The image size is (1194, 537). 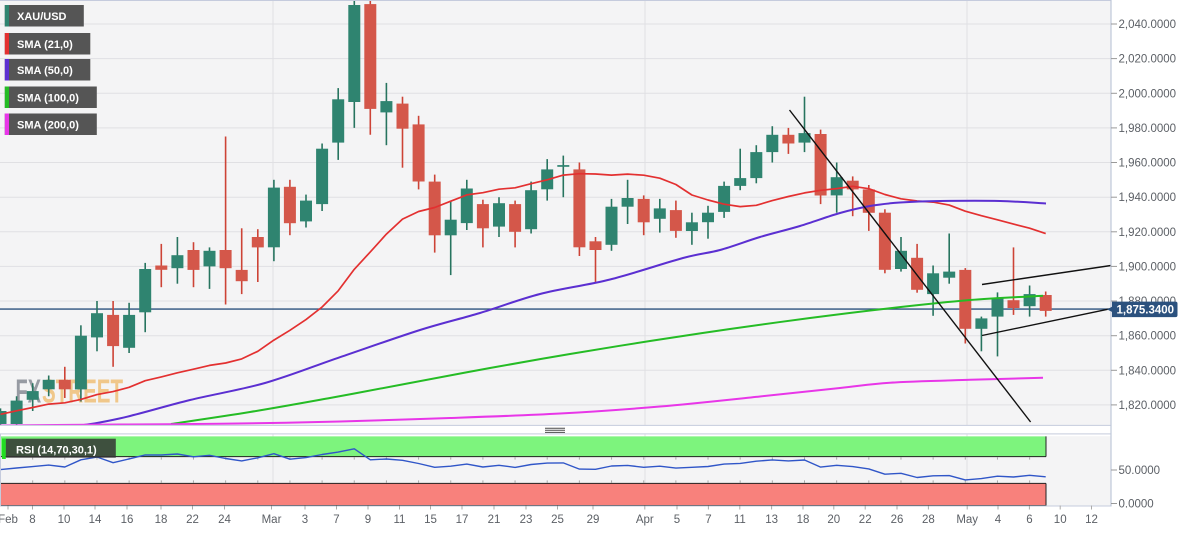 What do you see at coordinates (272, 520) in the screenshot?
I see `svg-text: Mar` at bounding box center [272, 520].